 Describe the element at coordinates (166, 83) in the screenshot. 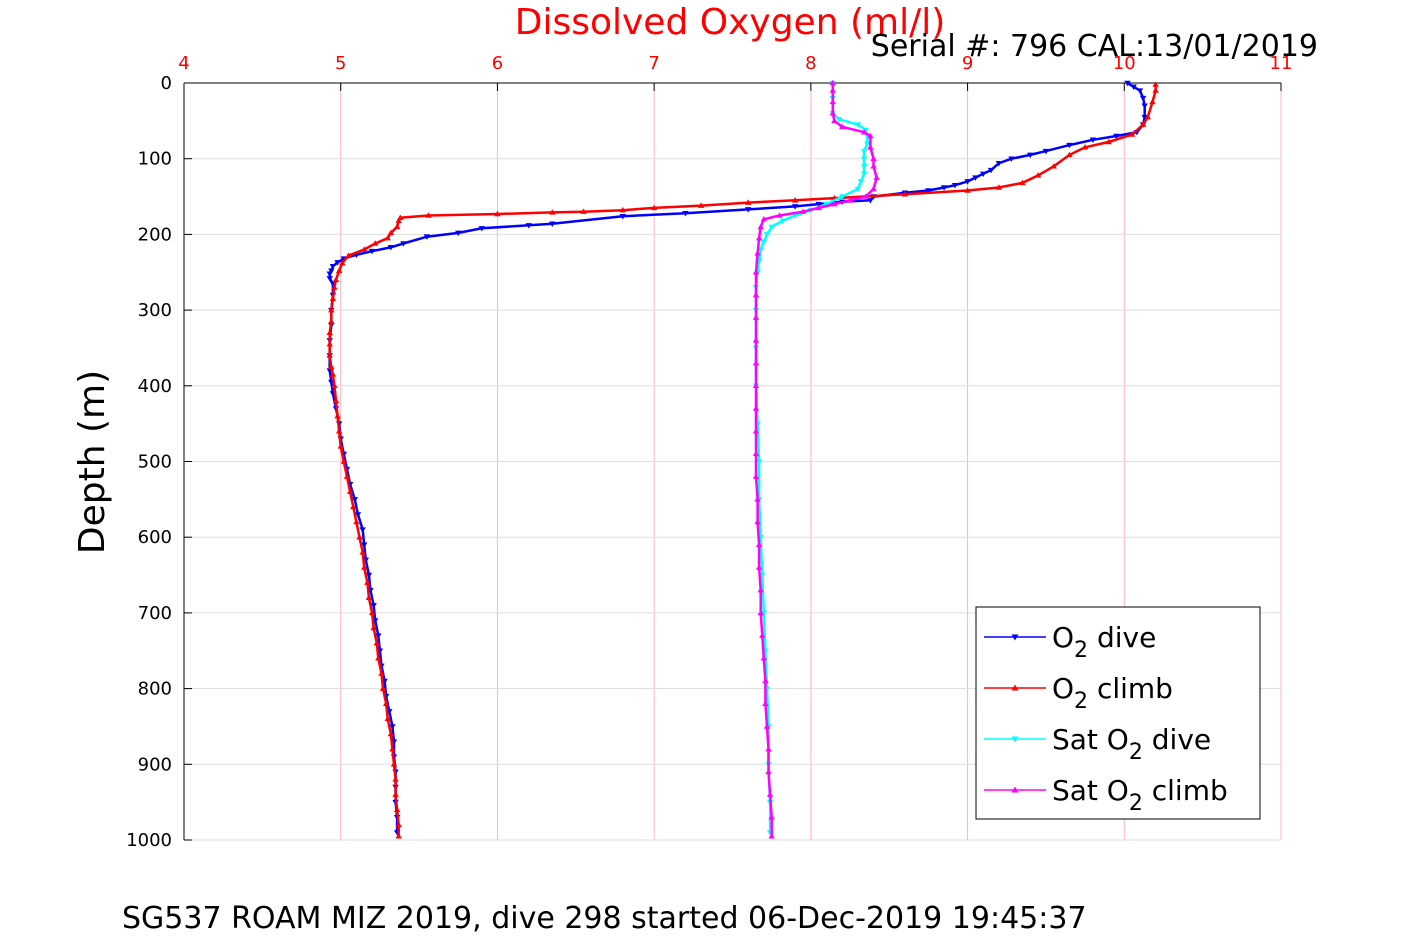

I see `y-tick-label: 0` at that location.